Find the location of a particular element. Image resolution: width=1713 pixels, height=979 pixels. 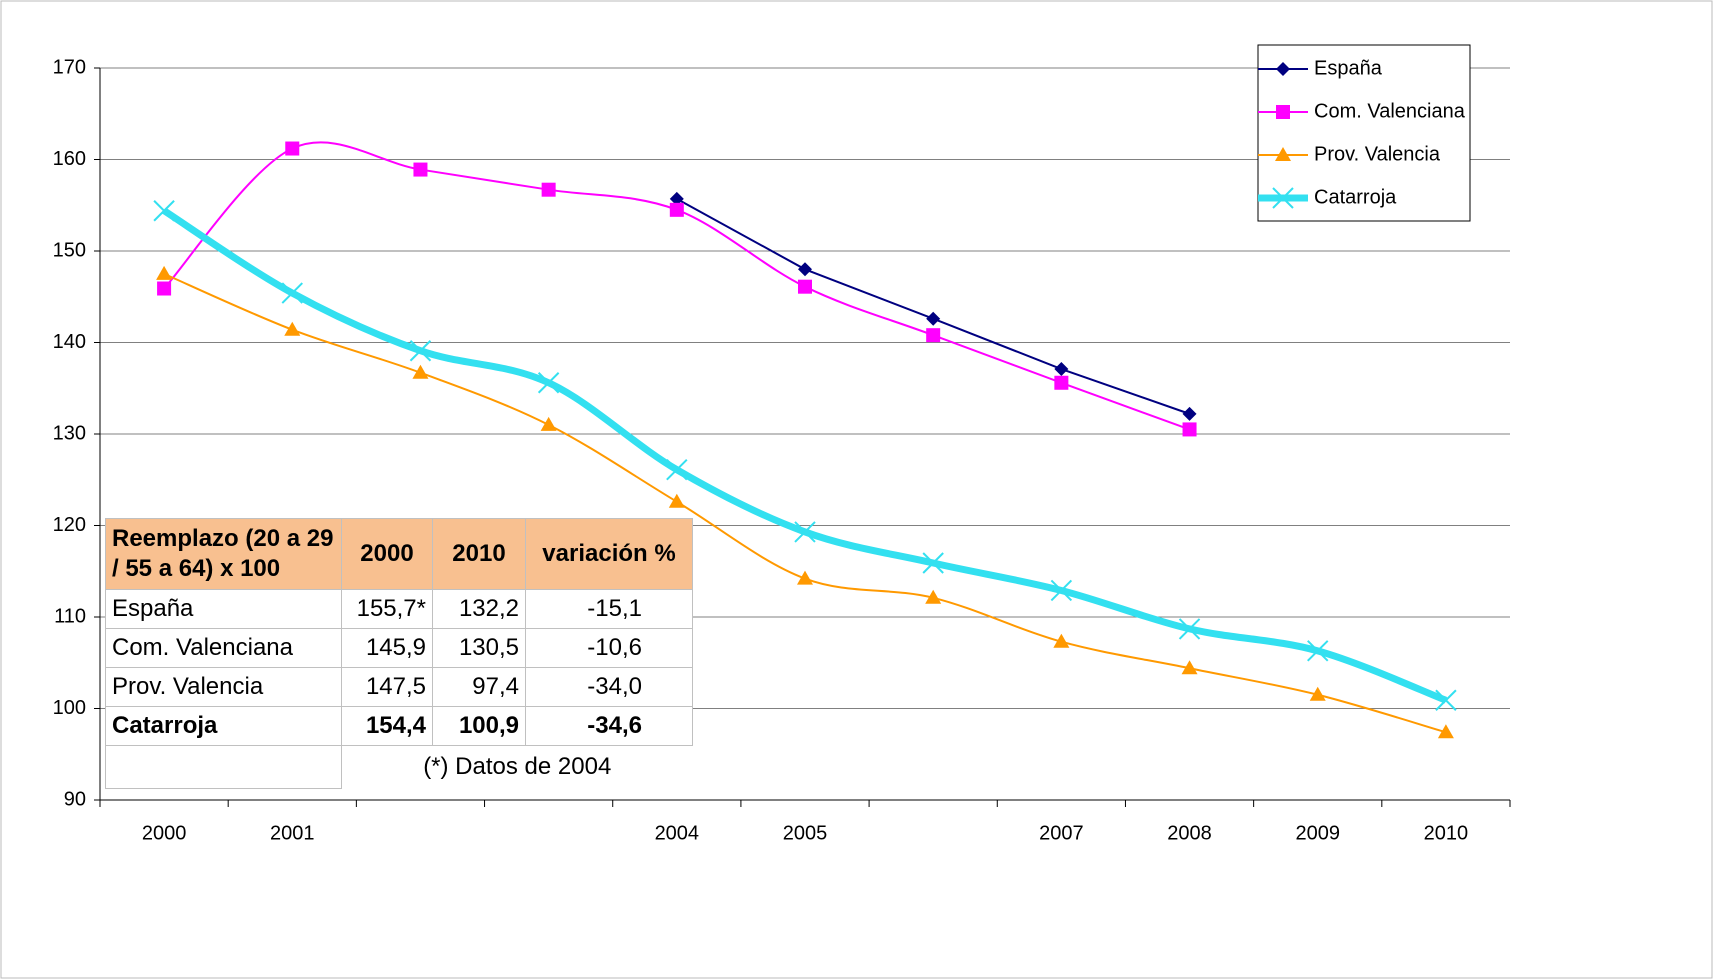

table-row: Catarroja 154,4 100,9 -34,6 is located at coordinates (399, 726).